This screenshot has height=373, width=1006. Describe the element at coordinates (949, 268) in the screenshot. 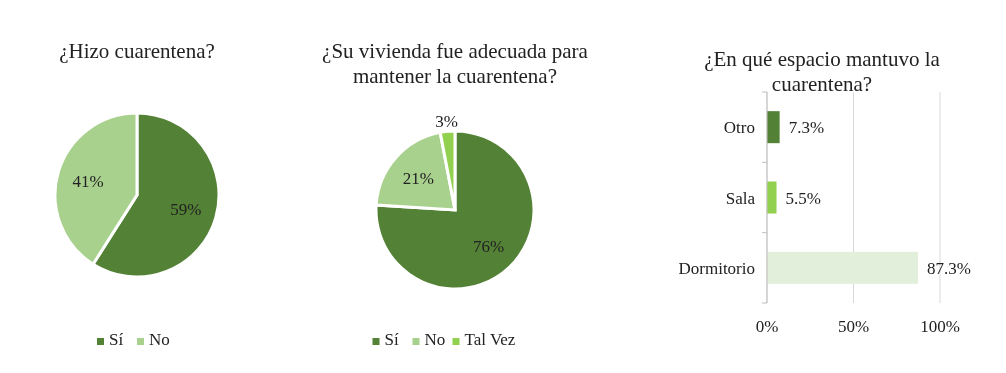

I see `data-label: 87.3%` at that location.